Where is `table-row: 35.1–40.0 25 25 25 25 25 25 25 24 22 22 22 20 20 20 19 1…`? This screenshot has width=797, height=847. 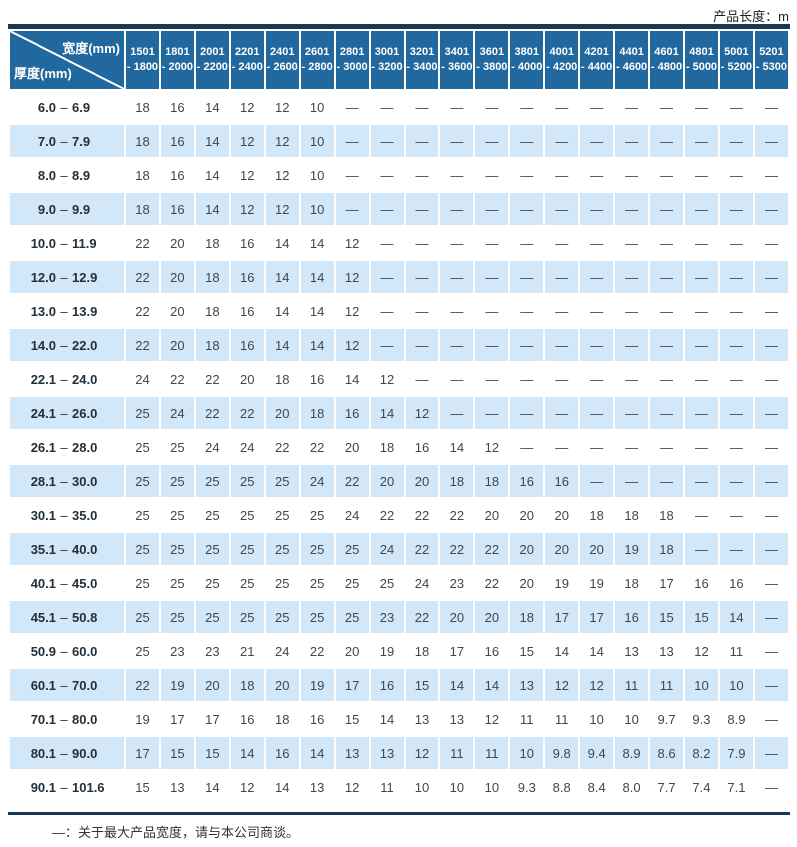
table-row: 35.1–40.0 25 25 25 25 25 25 25 24 22 22 22 20 20 20 19 1… is located at coordinates (399, 549).